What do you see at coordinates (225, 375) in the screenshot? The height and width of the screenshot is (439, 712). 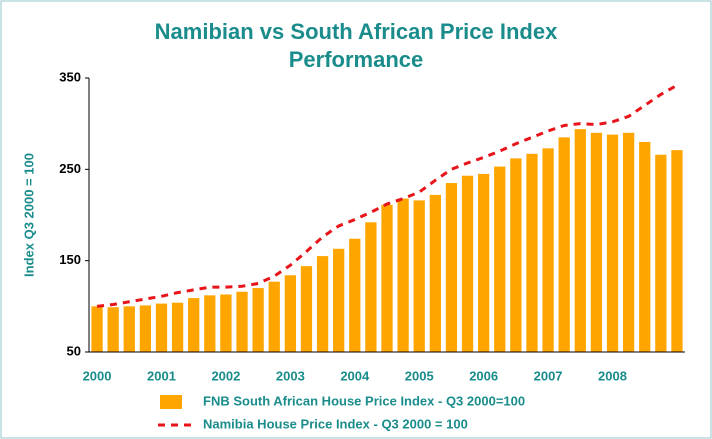 I see `x-tick-label: 2002` at bounding box center [225, 375].